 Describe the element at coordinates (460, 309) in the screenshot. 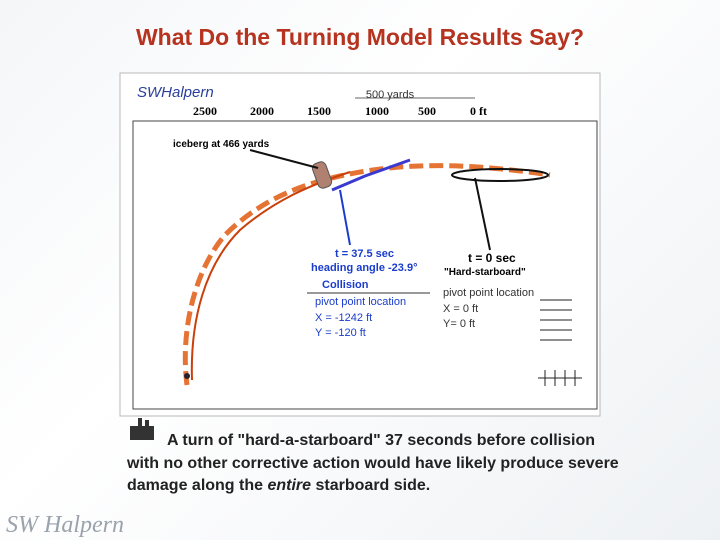

I see `start-x: X = 0 ft` at that location.